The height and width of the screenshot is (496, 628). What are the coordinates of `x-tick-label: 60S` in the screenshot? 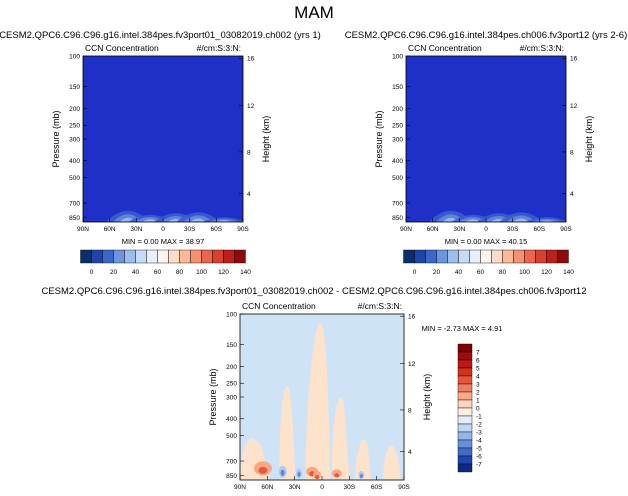 It's located at (540, 229).